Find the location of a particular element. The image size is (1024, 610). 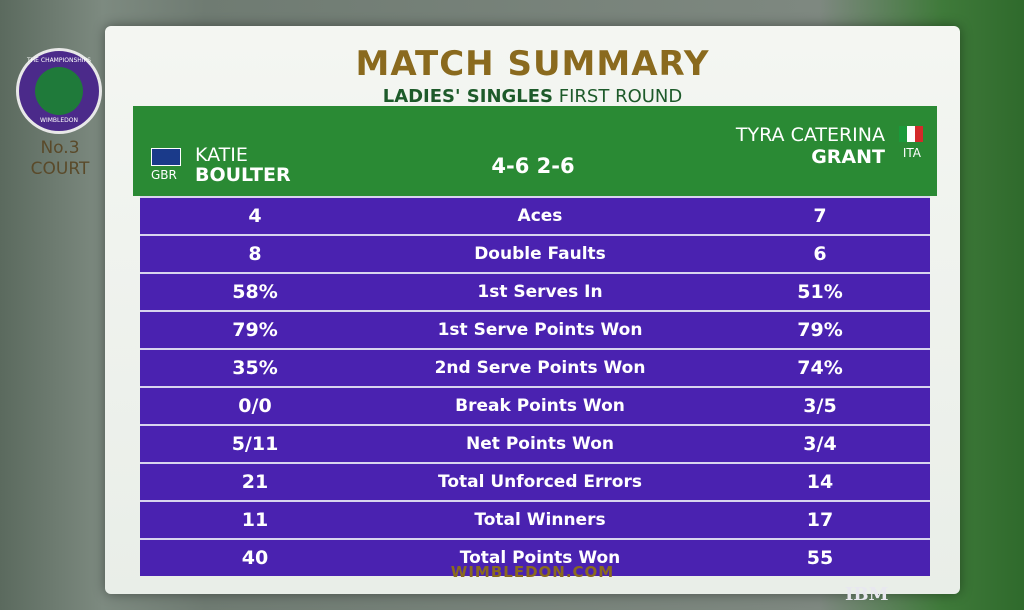

stat-row: 21 Total Unforced Errors 14 is located at coordinates (535, 481).